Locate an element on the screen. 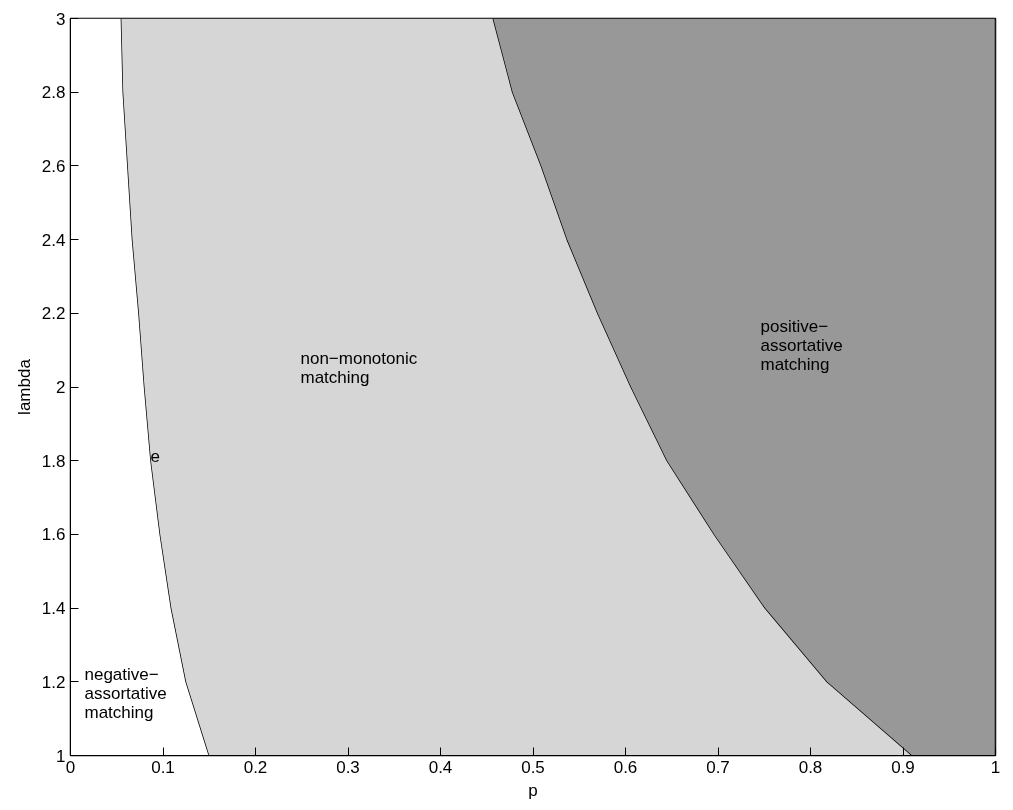  x-tick-label: 0.9 is located at coordinates (903, 767).